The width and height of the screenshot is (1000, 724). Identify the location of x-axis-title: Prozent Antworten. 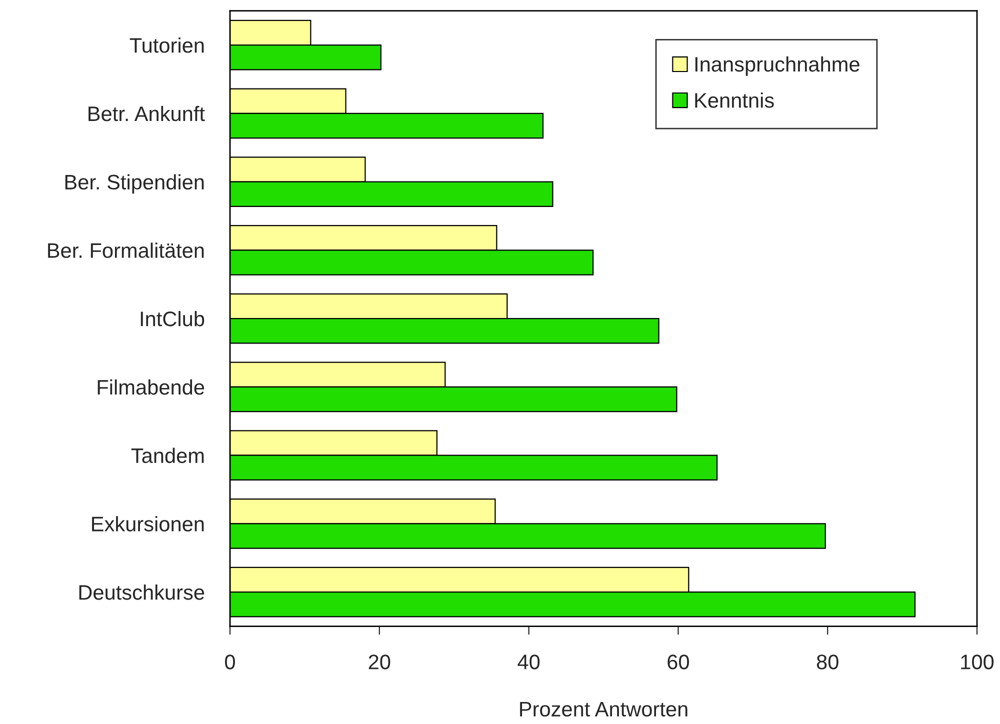
(604, 709).